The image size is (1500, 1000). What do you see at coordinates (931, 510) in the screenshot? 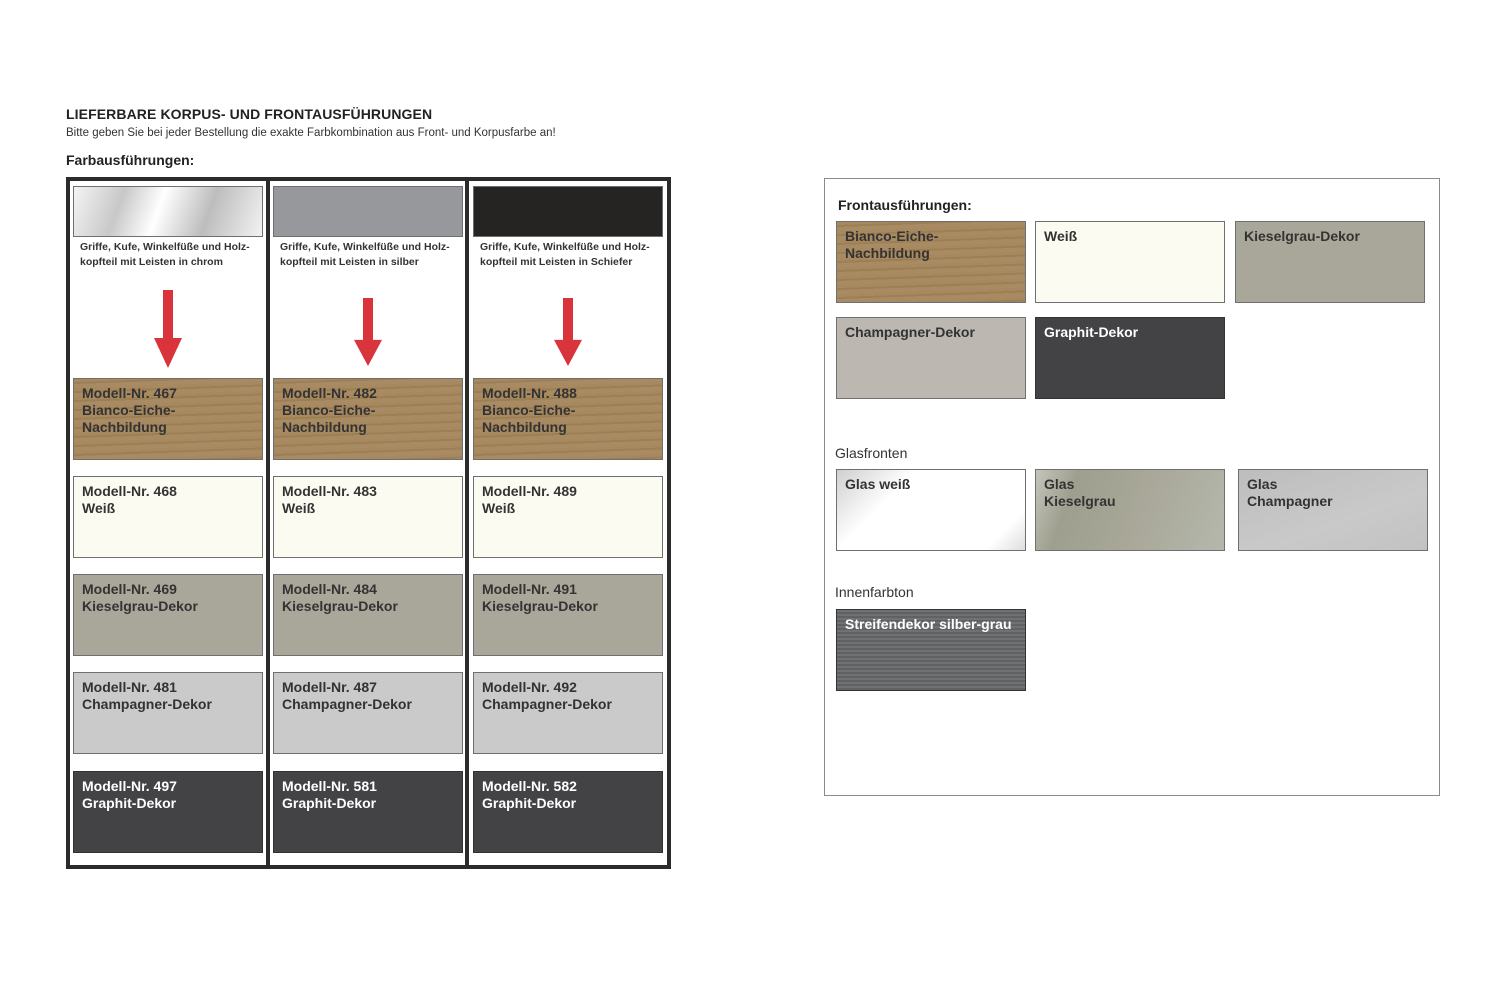
I see `glass-swatch: Glas weiß` at bounding box center [931, 510].